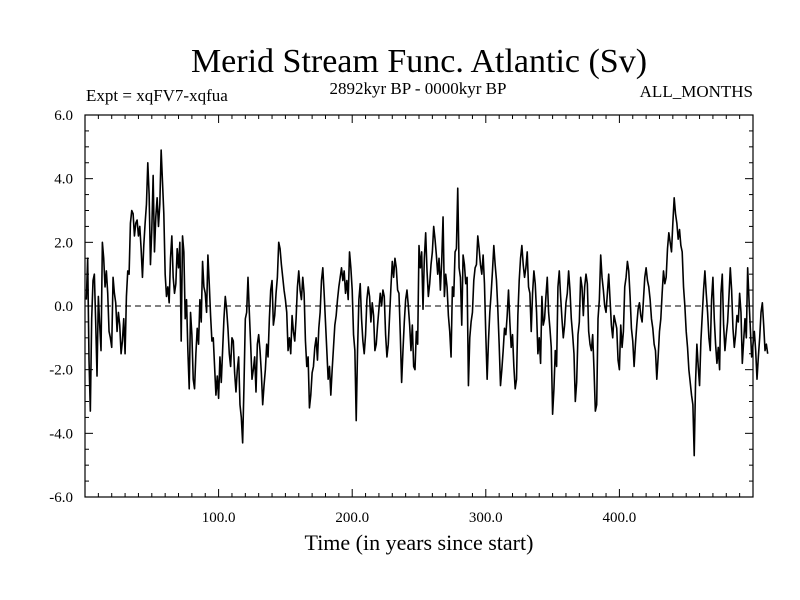 This screenshot has height=600, width=800. What do you see at coordinates (63, 243) in the screenshot?
I see `y-tick-label: 2.0` at bounding box center [63, 243].